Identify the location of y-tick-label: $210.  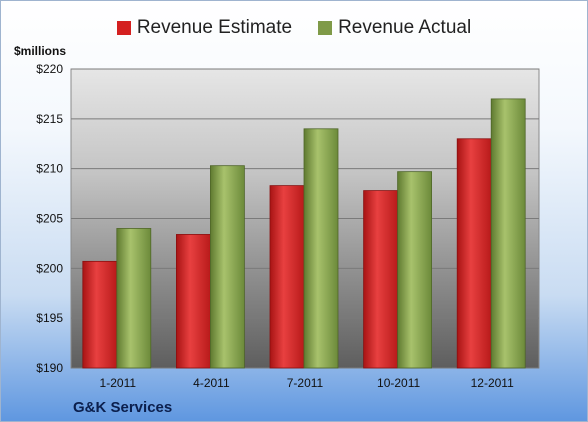
(49, 169).